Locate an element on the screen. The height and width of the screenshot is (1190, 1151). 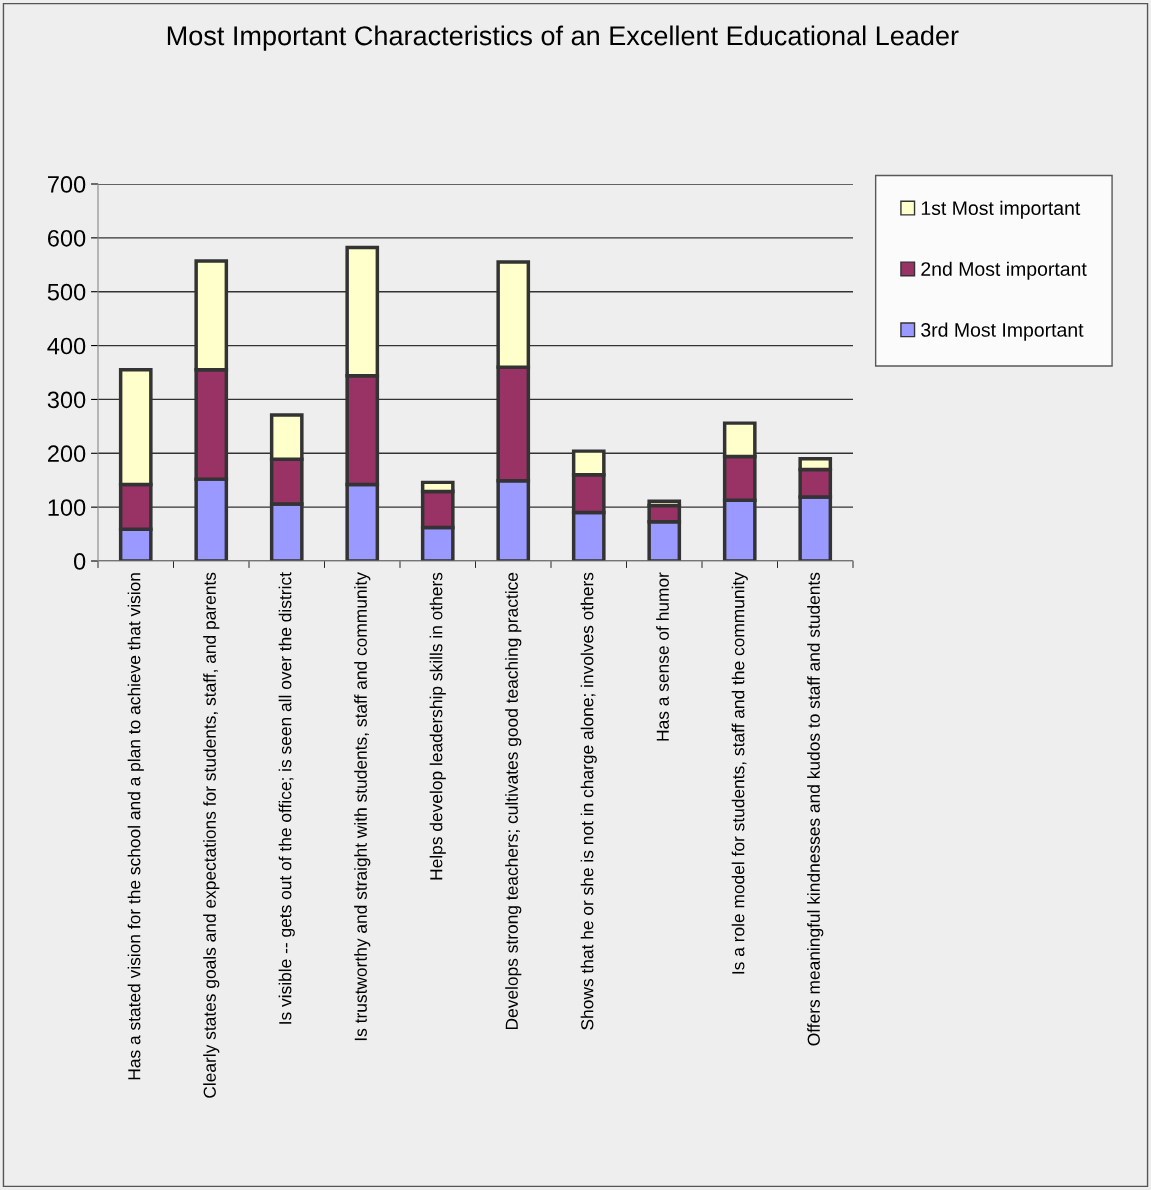
chart-title: Most Important Characteristics of an Excellent Educational Leader is located at coordinates (563, 38).